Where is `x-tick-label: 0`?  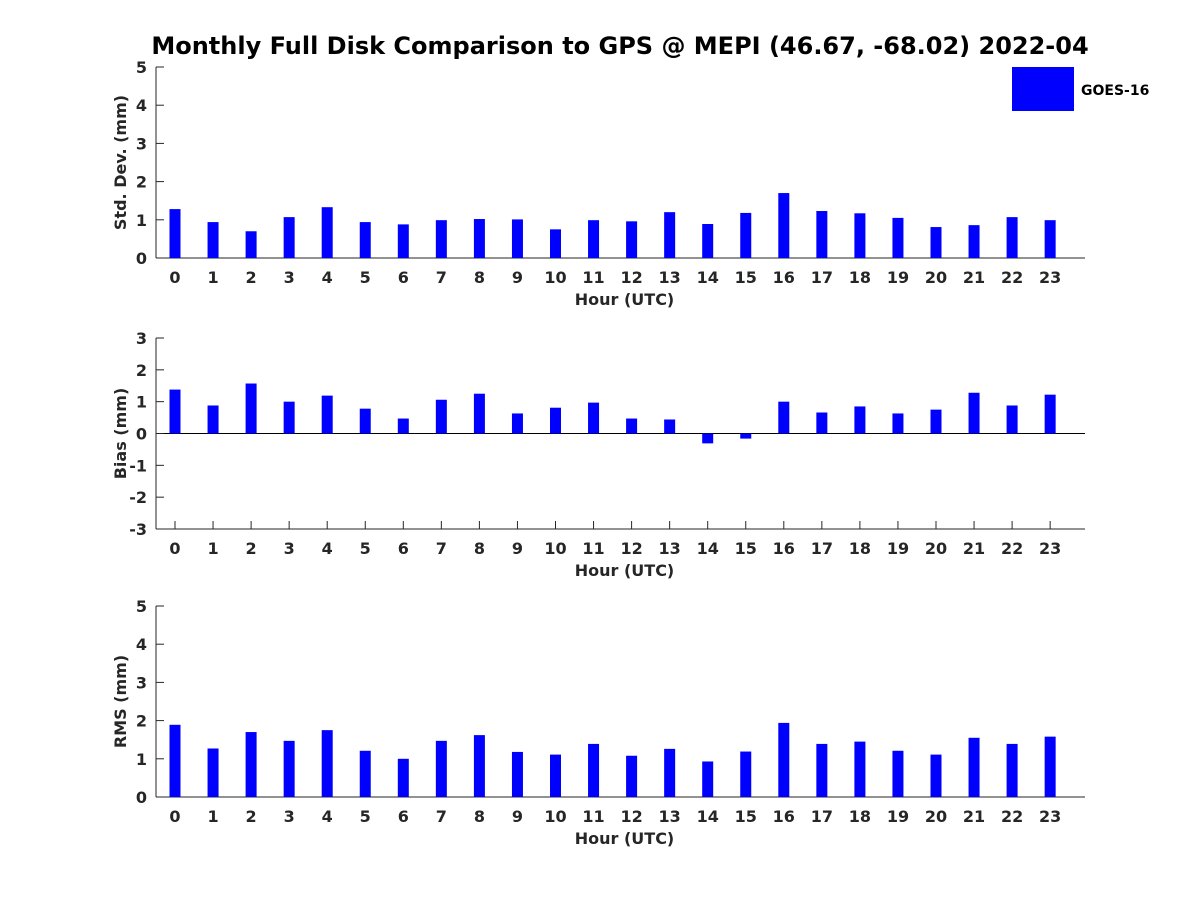
x-tick-label: 0 is located at coordinates (174, 548).